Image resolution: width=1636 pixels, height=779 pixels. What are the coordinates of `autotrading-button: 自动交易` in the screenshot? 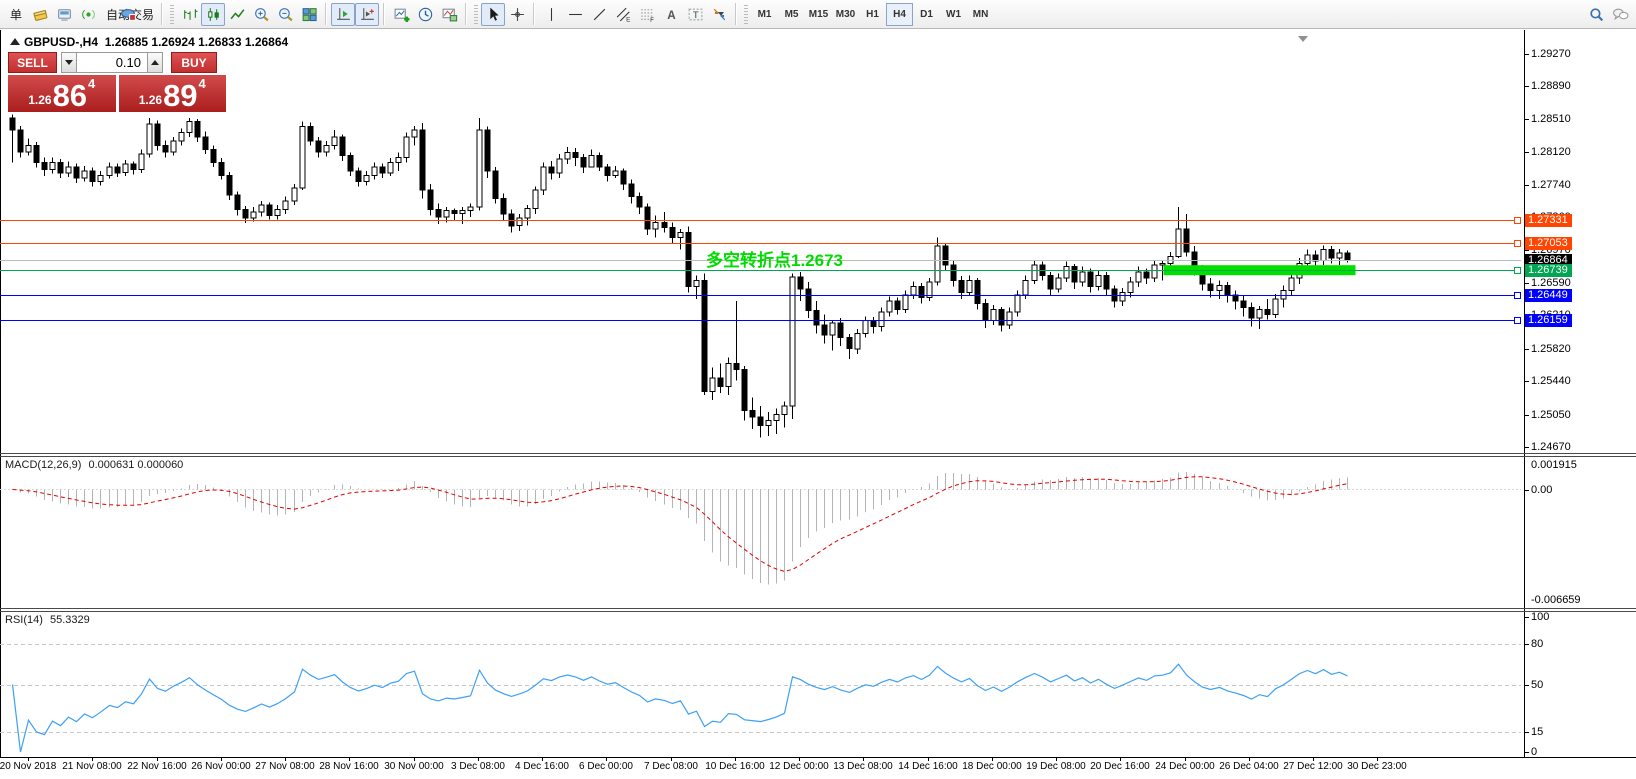 It's located at (128, 14).